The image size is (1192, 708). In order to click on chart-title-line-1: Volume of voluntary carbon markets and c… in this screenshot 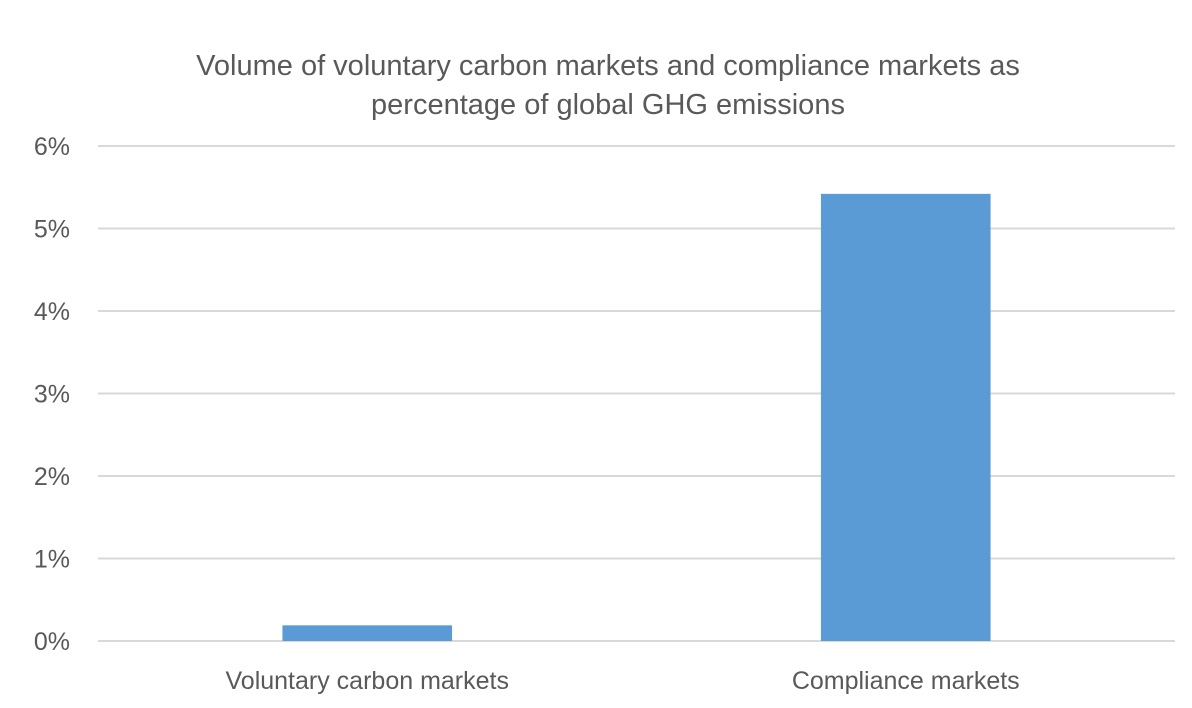, I will do `click(608, 66)`.